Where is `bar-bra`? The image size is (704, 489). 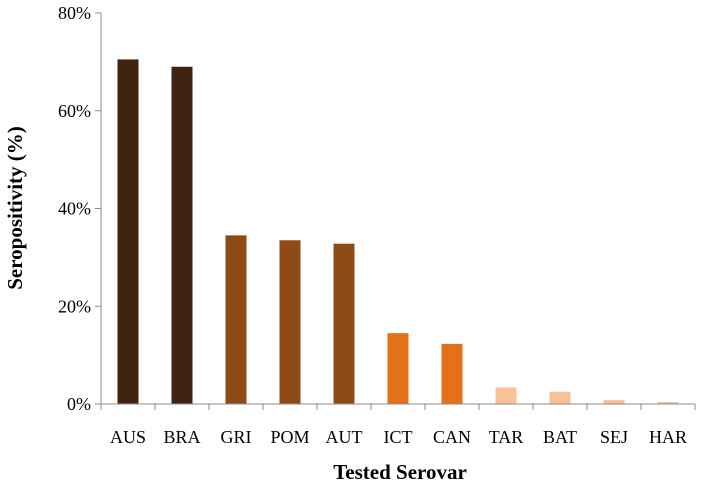
bar-bra is located at coordinates (182, 235).